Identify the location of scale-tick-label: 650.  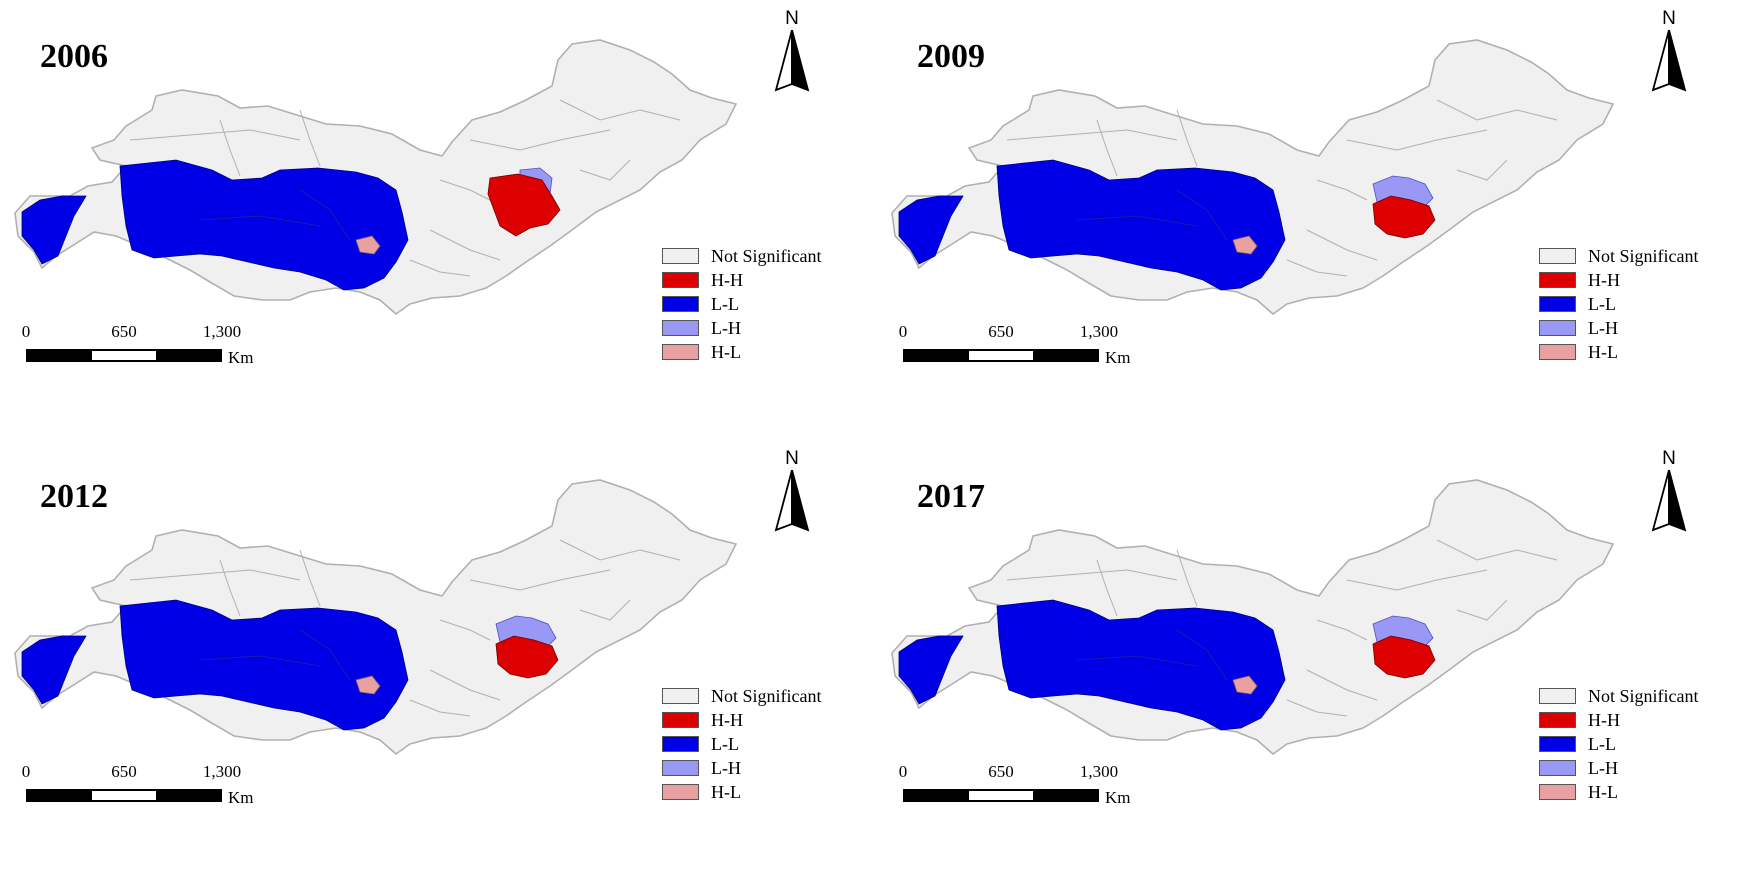
(124, 771).